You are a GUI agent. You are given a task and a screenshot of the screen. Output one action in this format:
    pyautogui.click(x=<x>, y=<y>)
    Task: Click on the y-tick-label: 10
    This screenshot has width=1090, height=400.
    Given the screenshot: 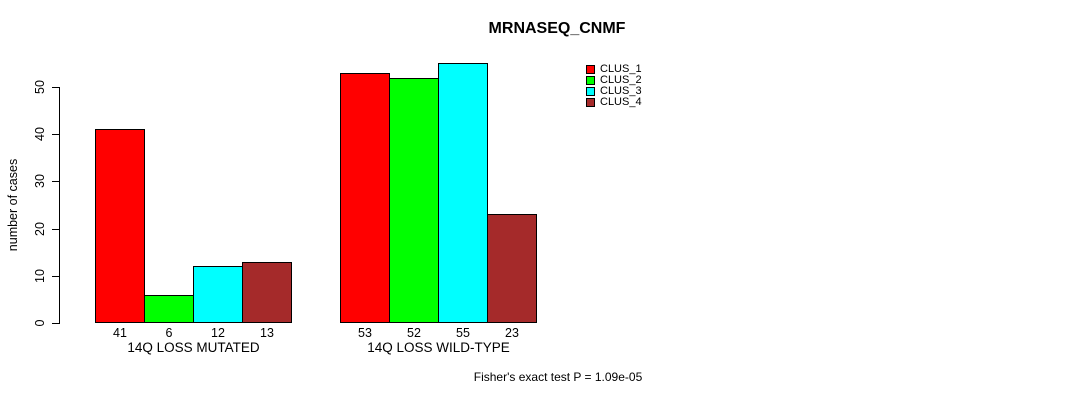 What is the action you would take?
    pyautogui.click(x=40, y=275)
    